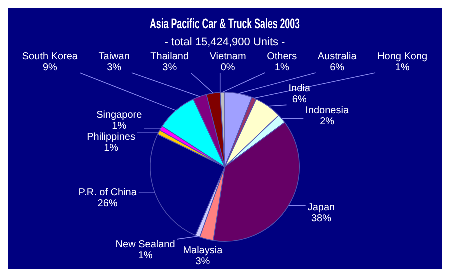 Image resolution: width=450 pixels, height=277 pixels. I want to click on chart-subtitle: - total 15,424,900 Units -, so click(225, 42).